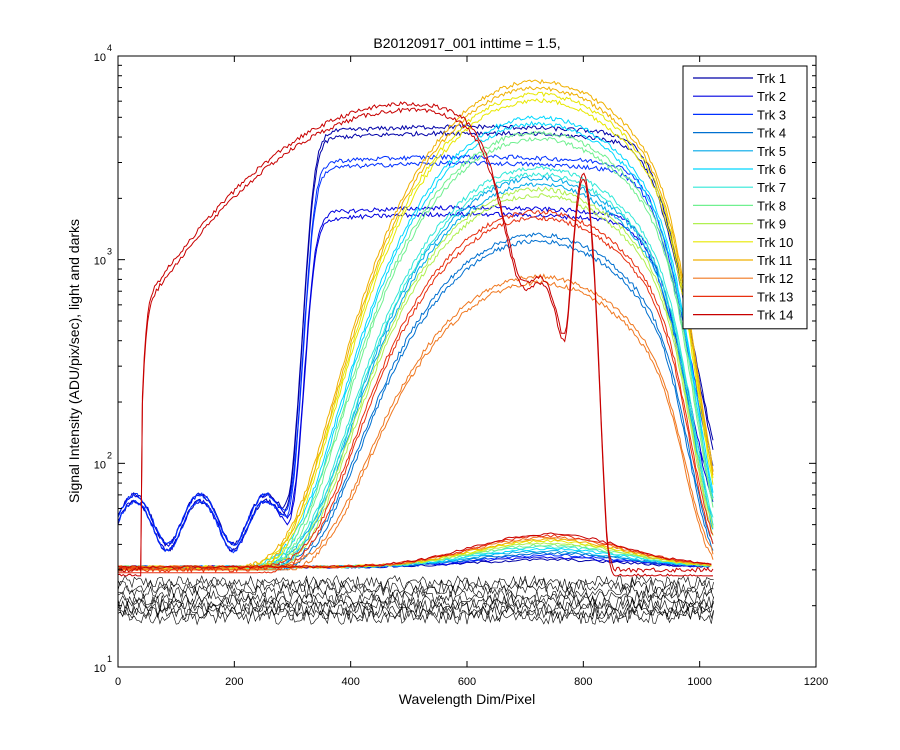 The width and height of the screenshot is (900, 750). Describe the element at coordinates (775, 242) in the screenshot. I see `legend-label-10: Trk 10` at that location.